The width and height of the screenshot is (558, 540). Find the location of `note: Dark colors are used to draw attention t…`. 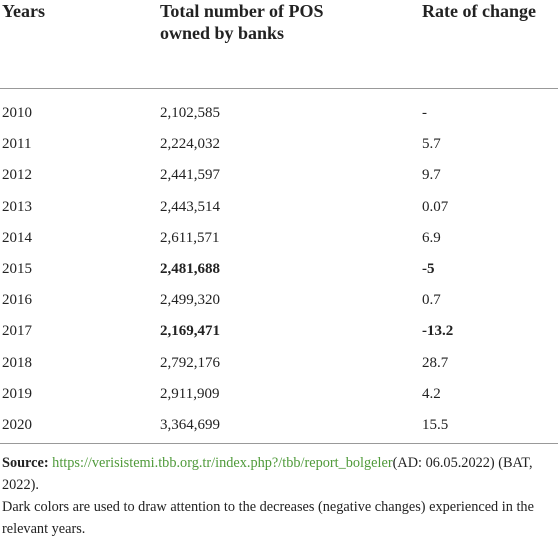

note: Dark colors are used to draw attention t… is located at coordinates (268, 518).